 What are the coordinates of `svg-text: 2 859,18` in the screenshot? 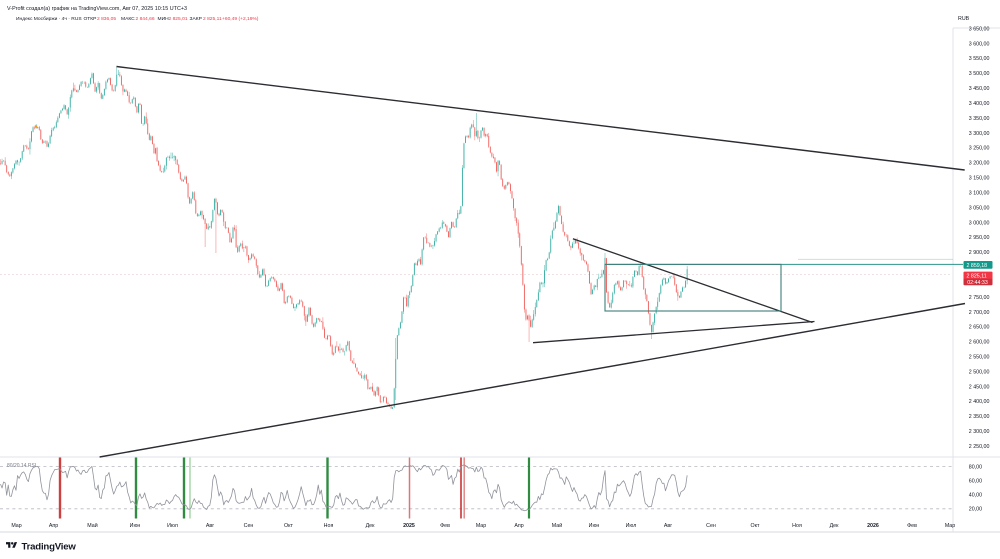 It's located at (977, 266).